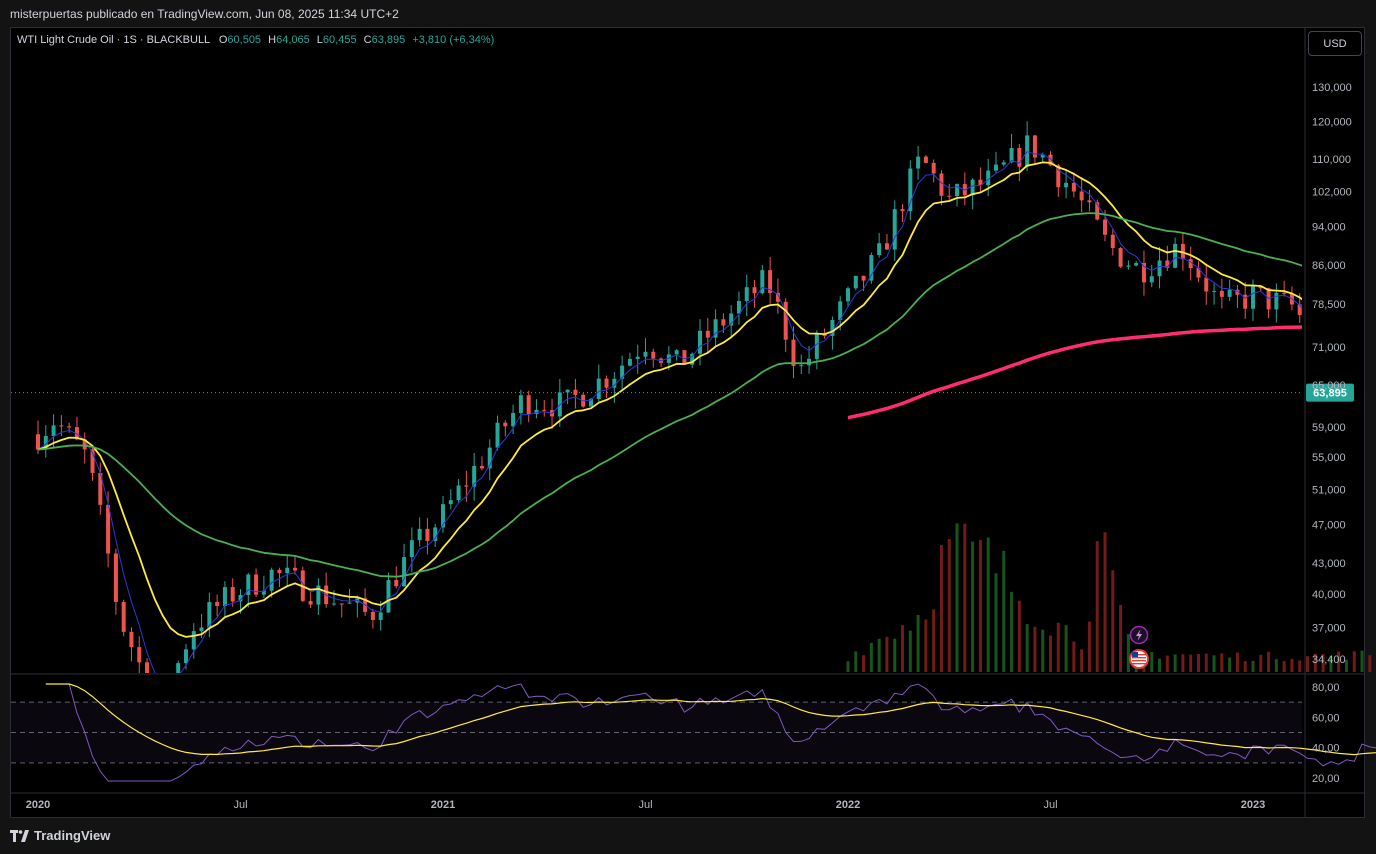  What do you see at coordinates (1329, 266) in the screenshot?
I see `price-tick-label: 86,000` at bounding box center [1329, 266].